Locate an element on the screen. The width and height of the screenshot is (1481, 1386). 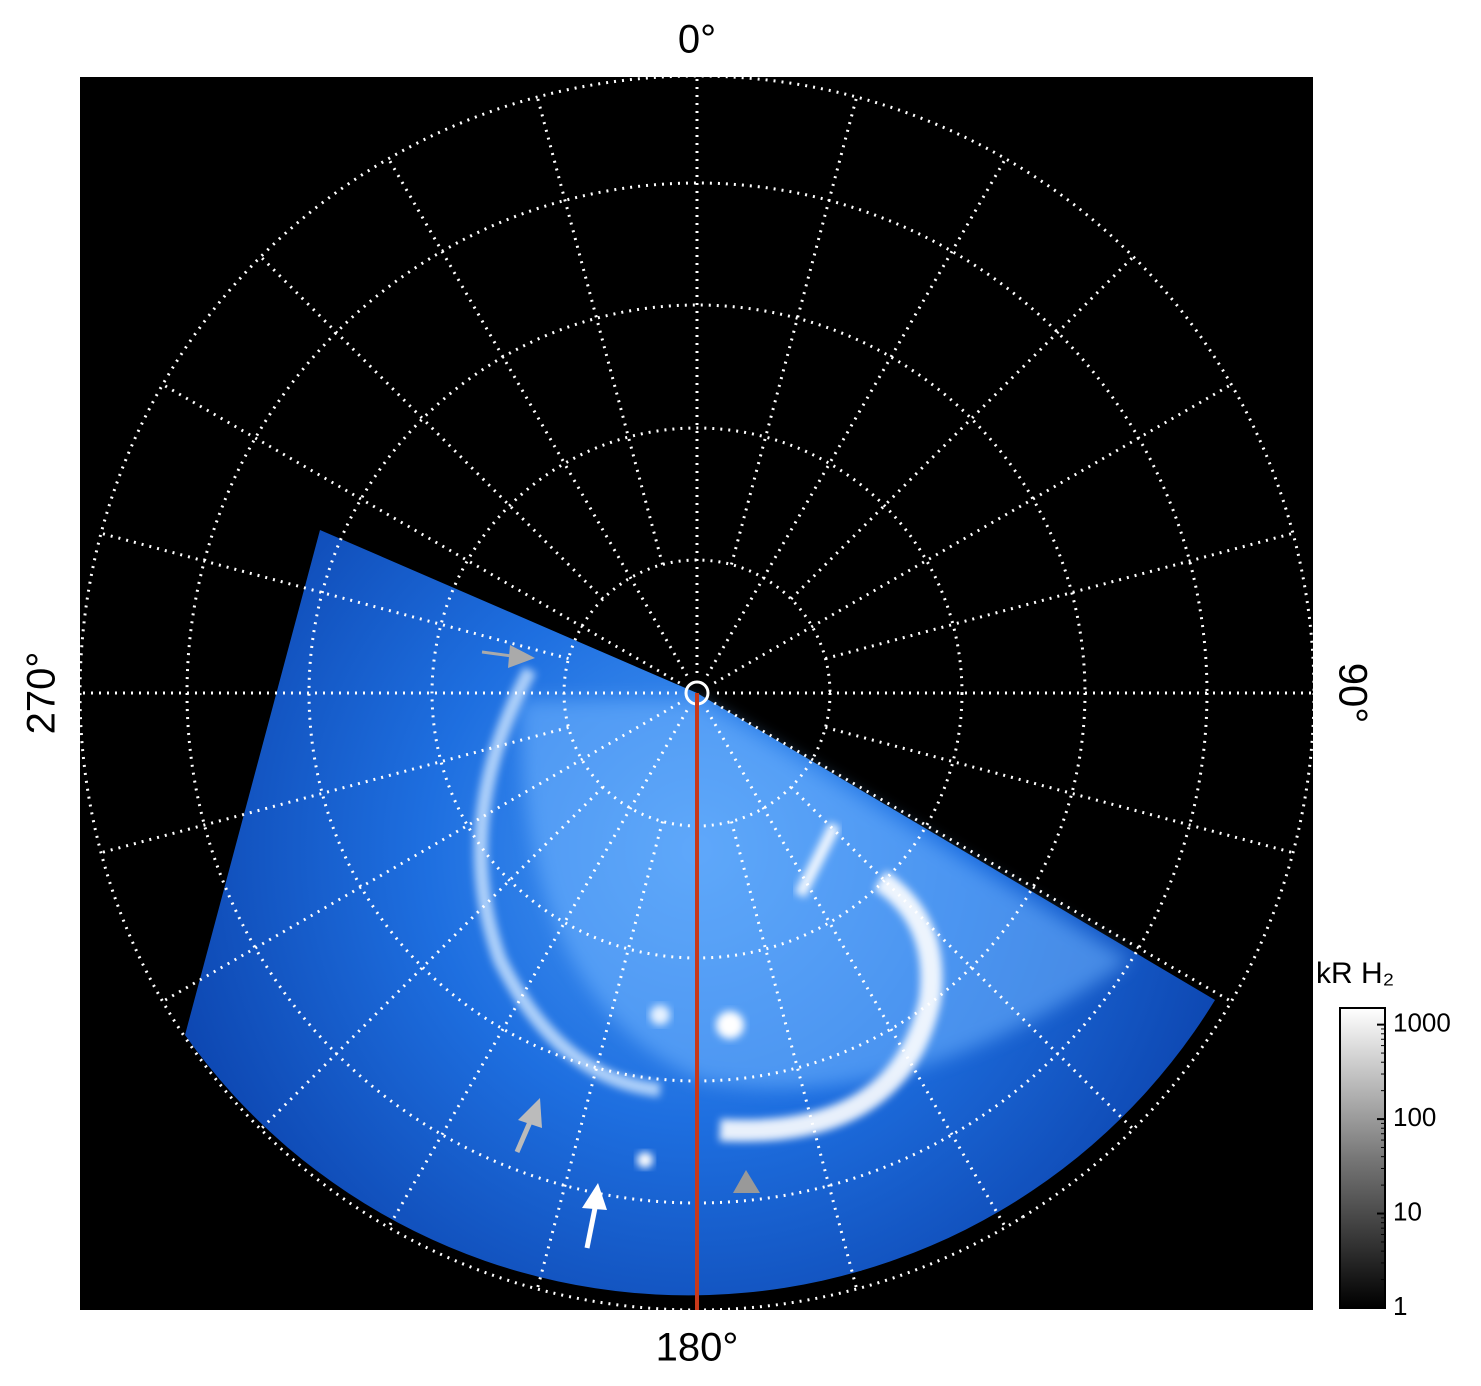
main-oval-left is located at coordinates (567, 881).